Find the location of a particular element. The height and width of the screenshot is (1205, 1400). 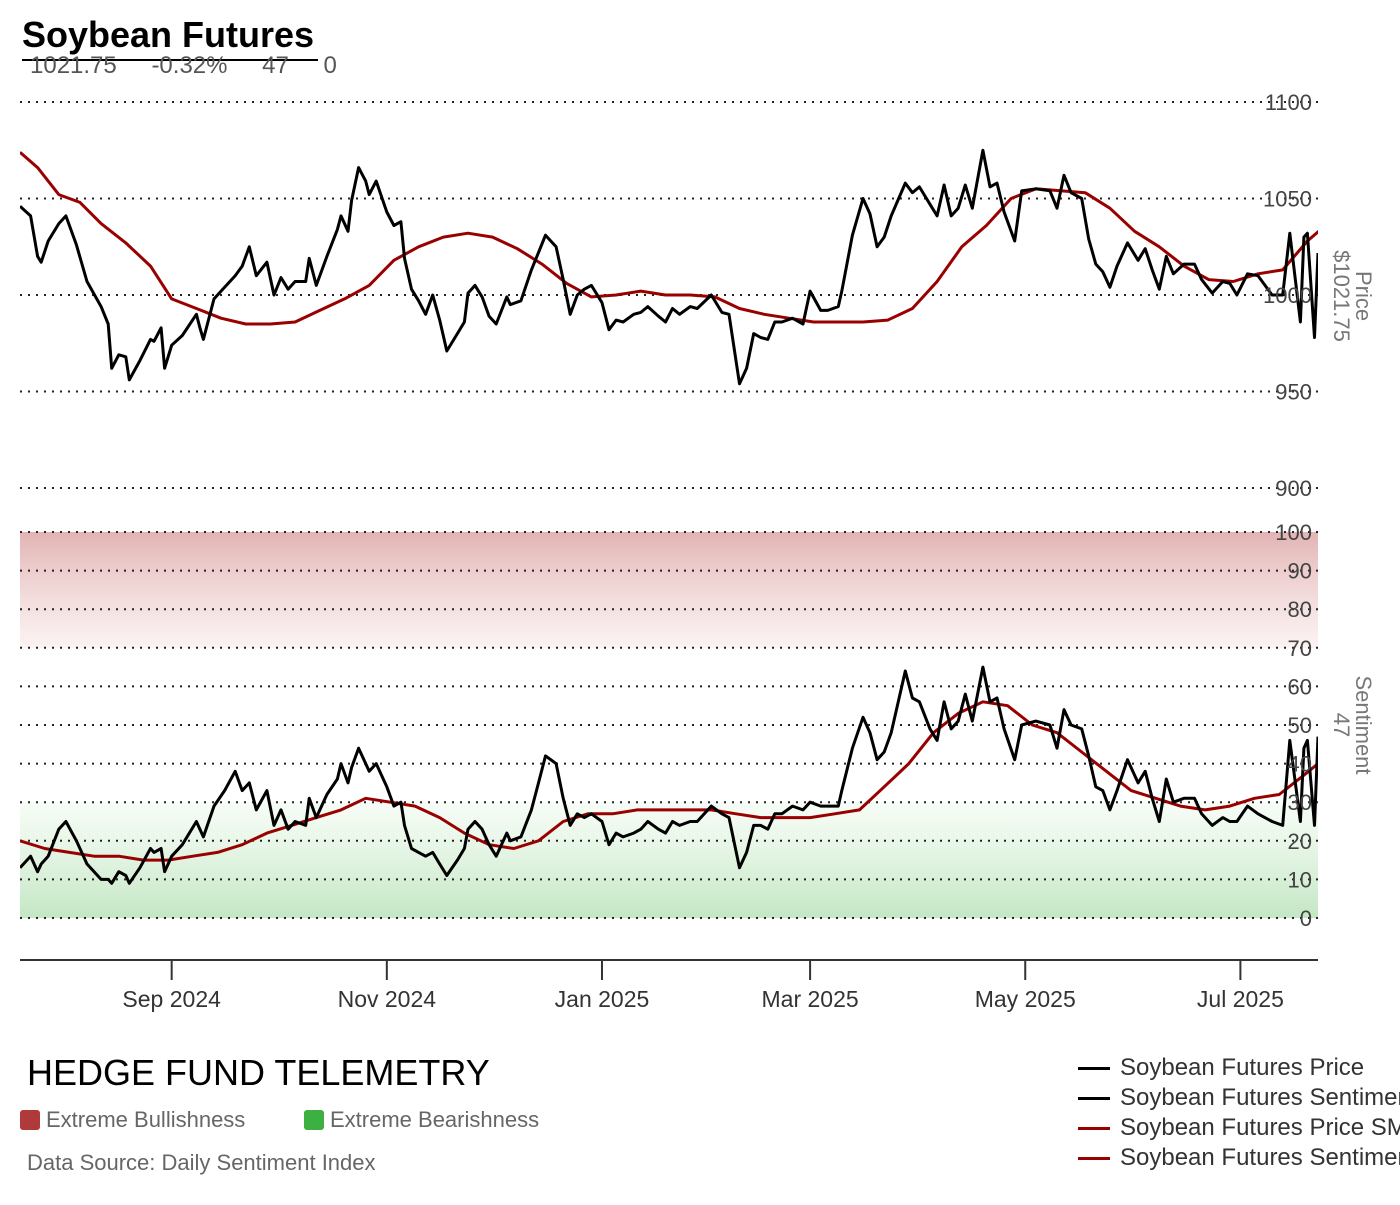

sentiment-tick-label: 30 is located at coordinates (1300, 802).